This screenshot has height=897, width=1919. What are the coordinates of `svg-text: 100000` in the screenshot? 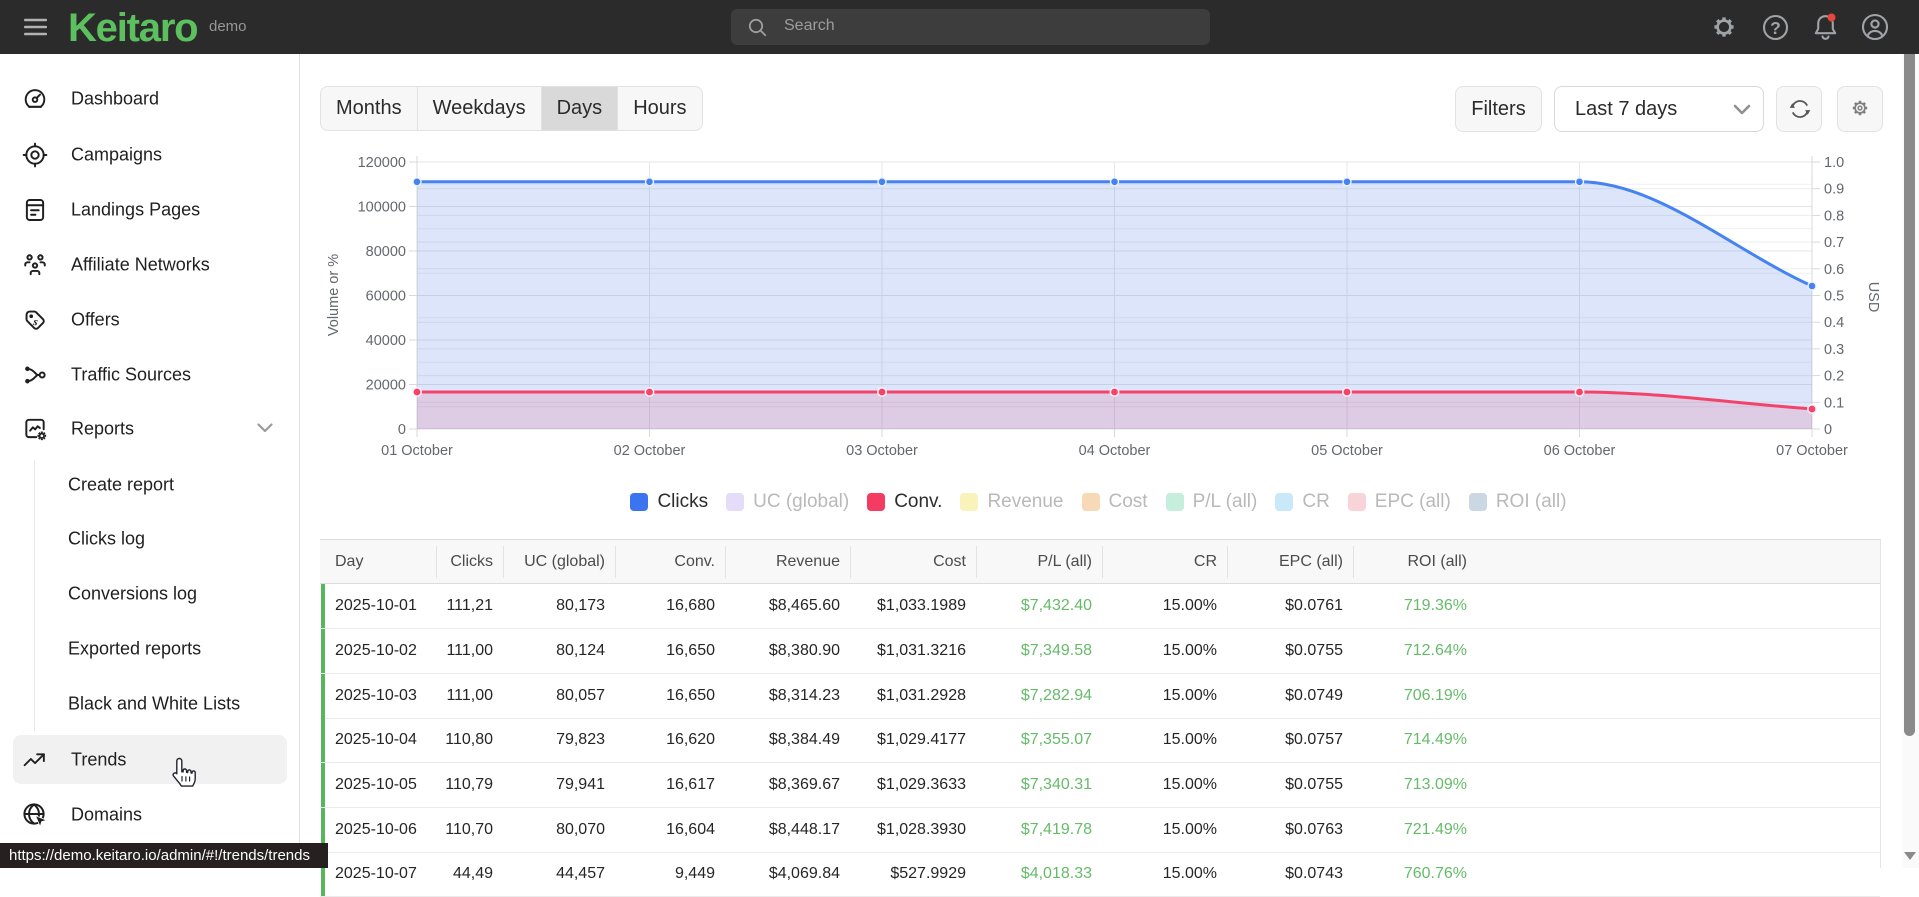 It's located at (382, 208).